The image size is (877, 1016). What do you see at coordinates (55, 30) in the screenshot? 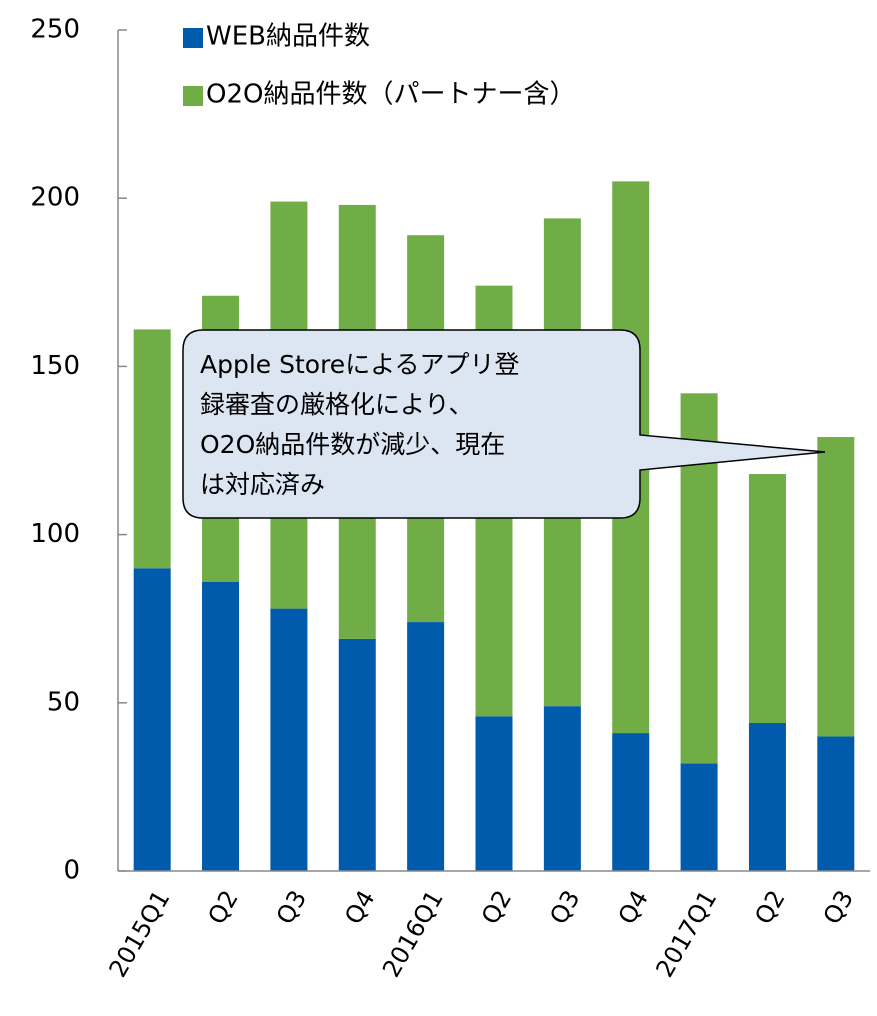
I see `y-tick-label: 250` at bounding box center [55, 30].